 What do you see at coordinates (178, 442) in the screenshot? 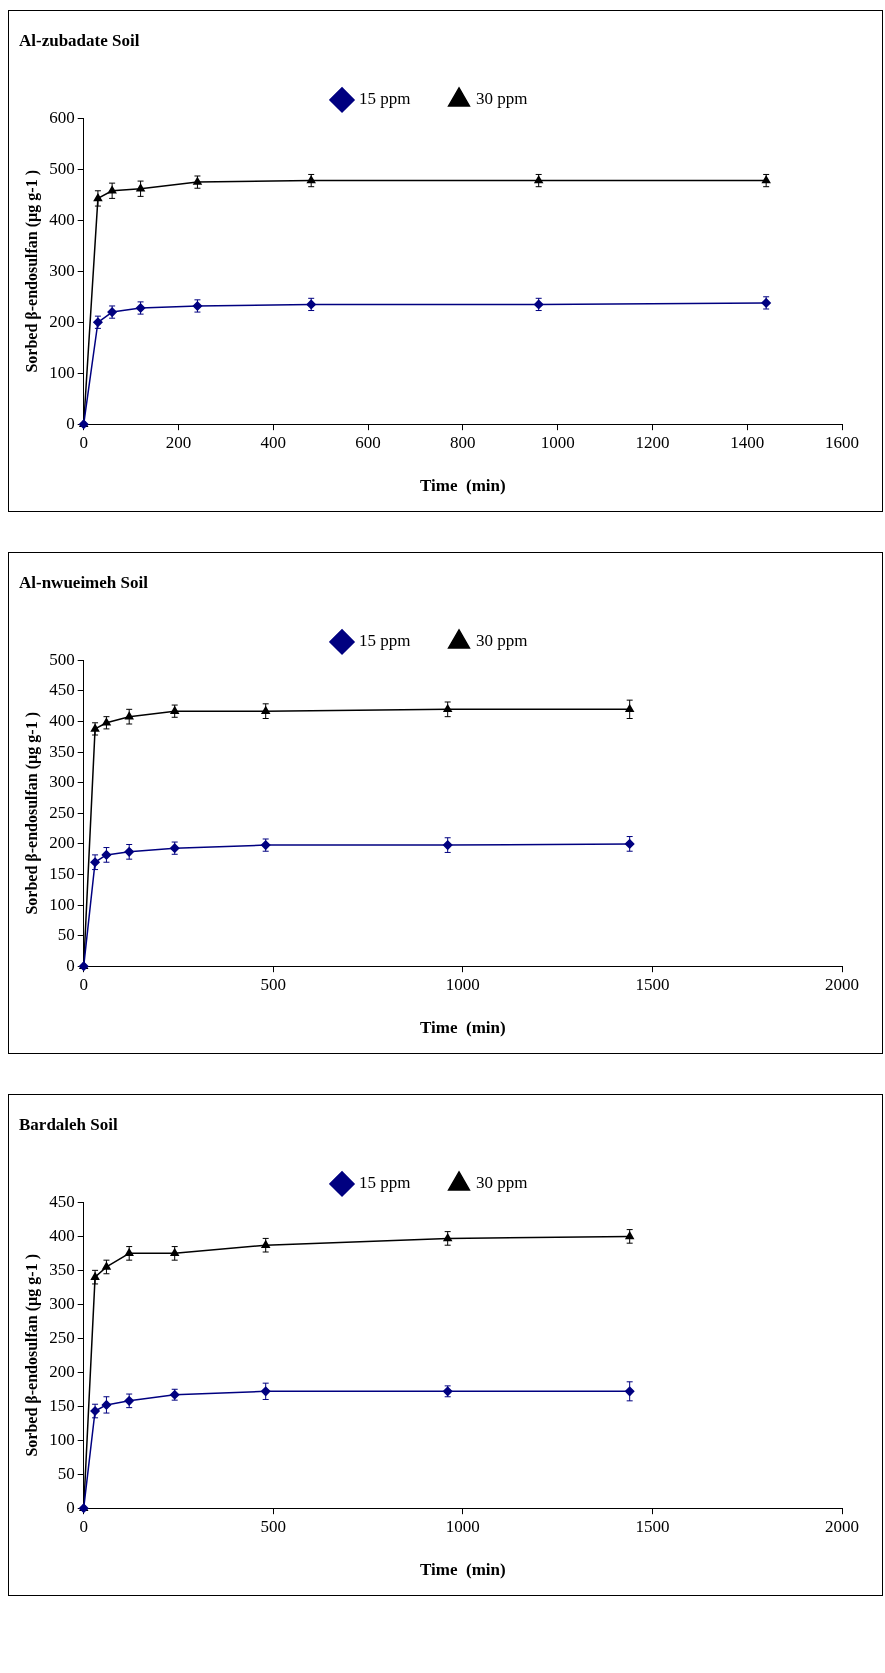
I see `x-tick-label: 200` at bounding box center [178, 442].